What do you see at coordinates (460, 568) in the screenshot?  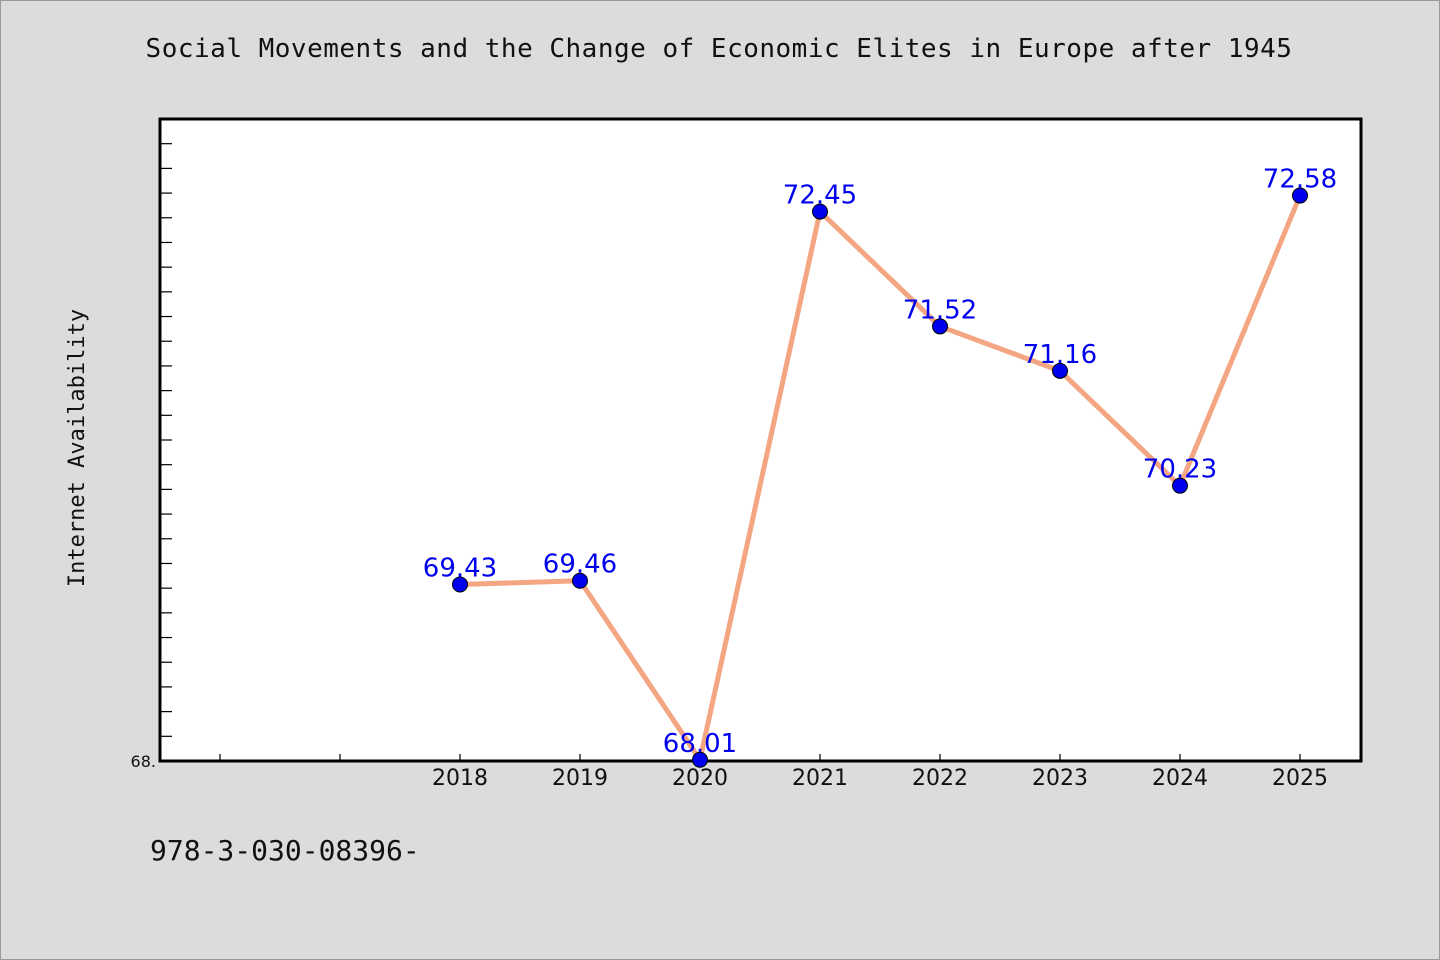 I see `data-label: 69.43` at bounding box center [460, 568].